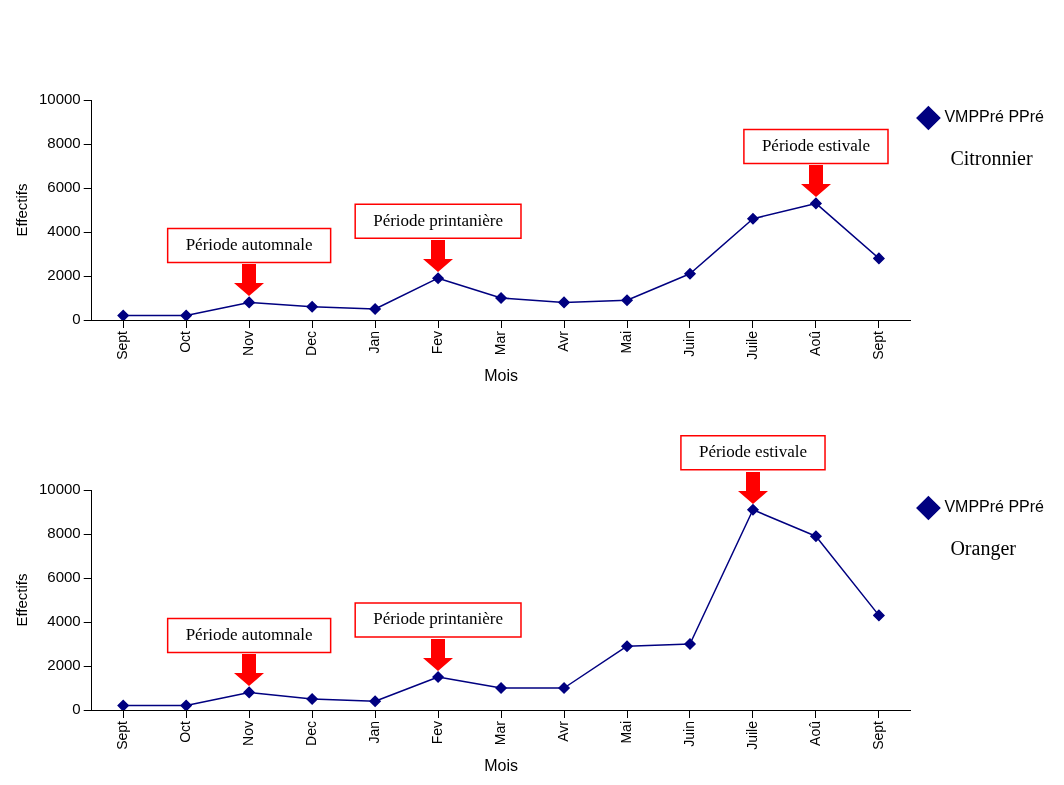 Image resolution: width=1064 pixels, height=785 pixels. I want to click on text: Citronnier, so click(991, 158).